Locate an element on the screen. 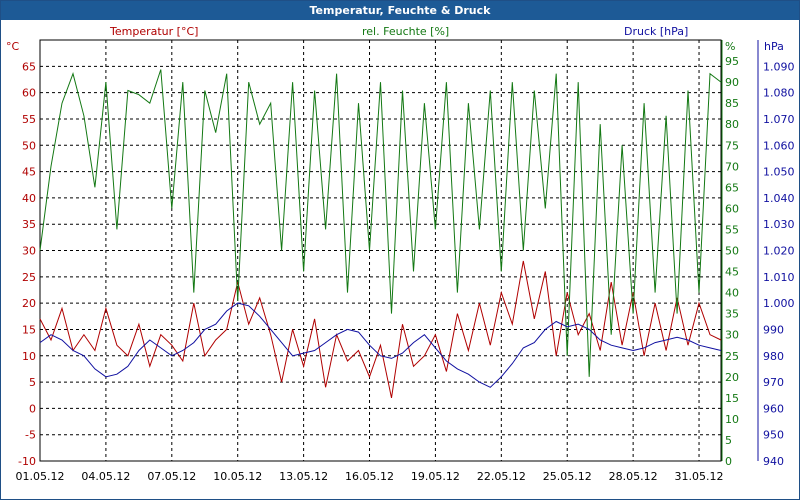  left-tick-label: 40 is located at coordinates (29, 198).